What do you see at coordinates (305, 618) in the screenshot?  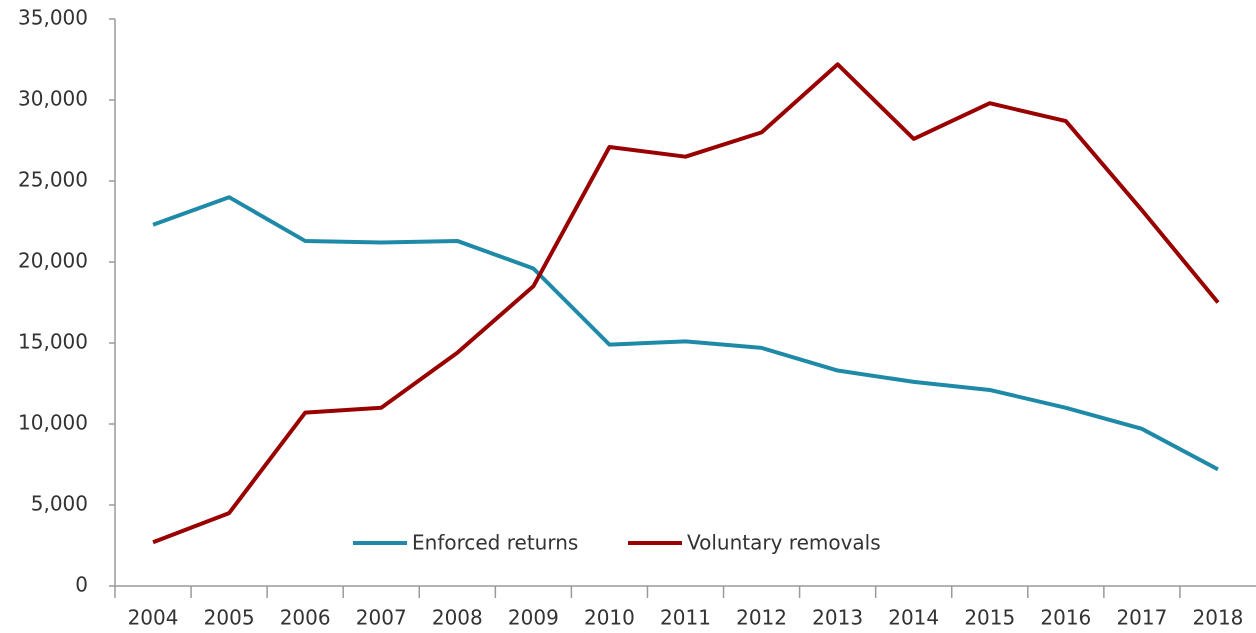 I see `x-tick-label: 2006` at bounding box center [305, 618].